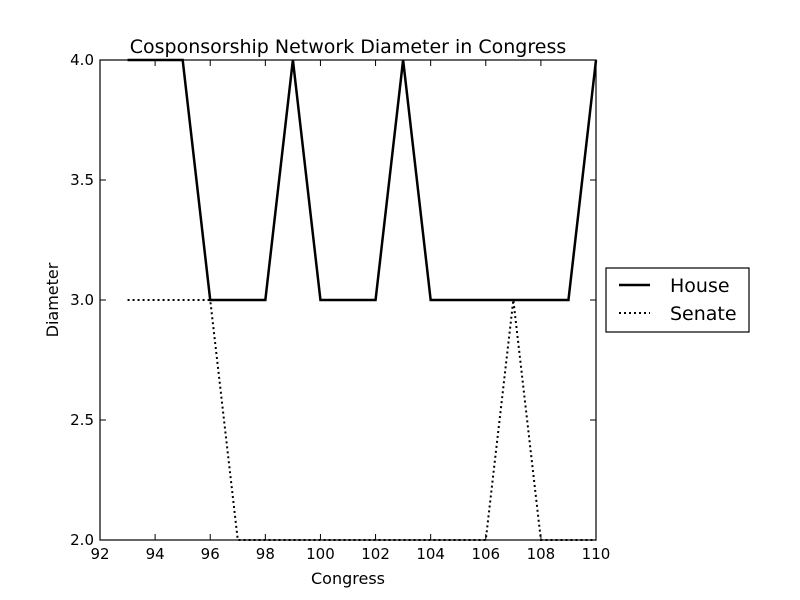  I want to click on y-tick-label: 4.0, so click(82, 60).